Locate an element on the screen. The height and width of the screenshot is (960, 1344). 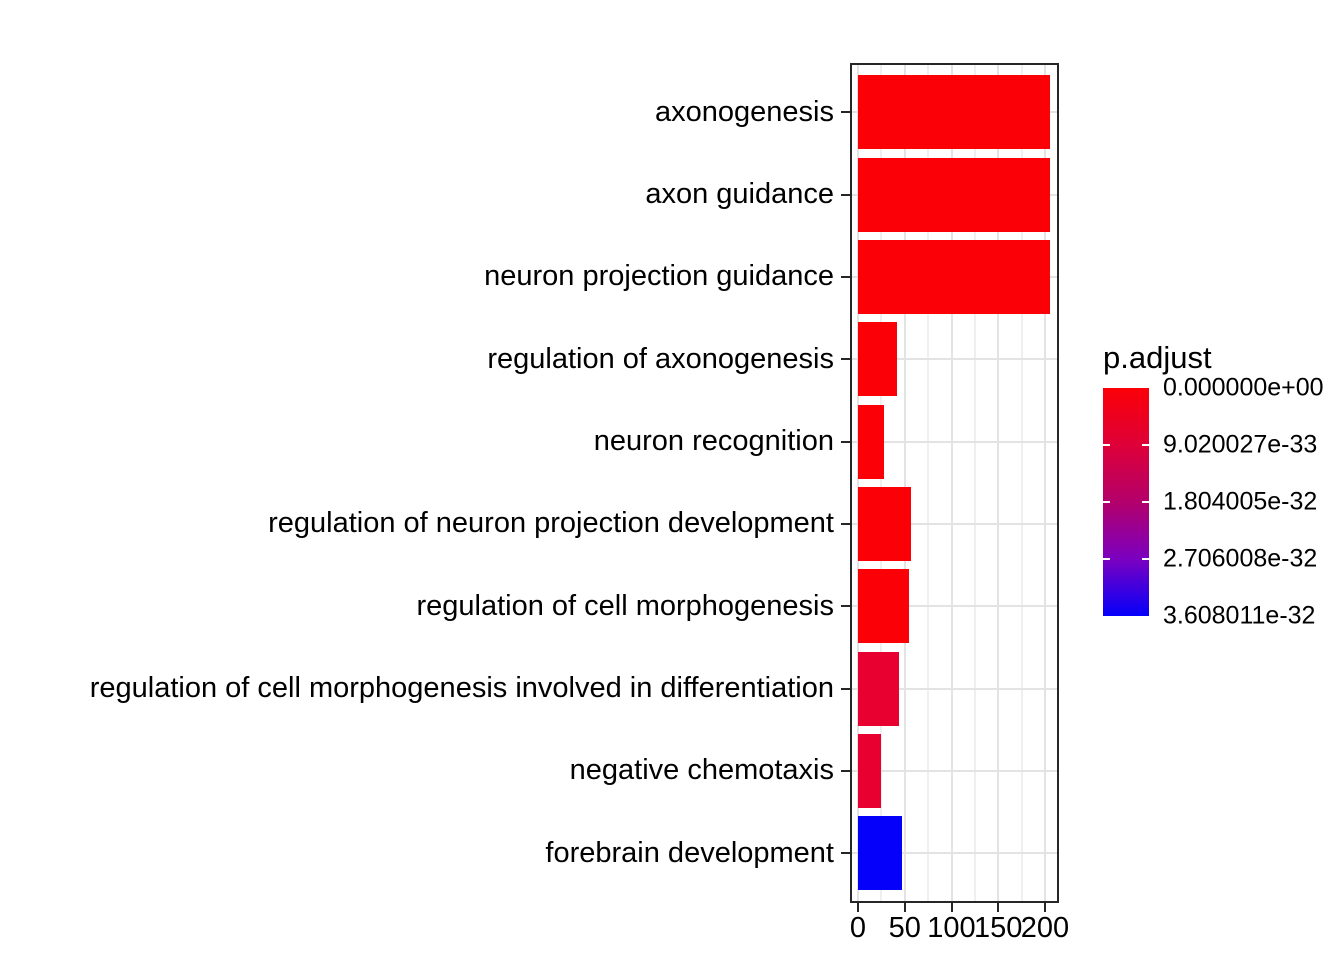
y-axis-label: axon guidance is located at coordinates (739, 194).